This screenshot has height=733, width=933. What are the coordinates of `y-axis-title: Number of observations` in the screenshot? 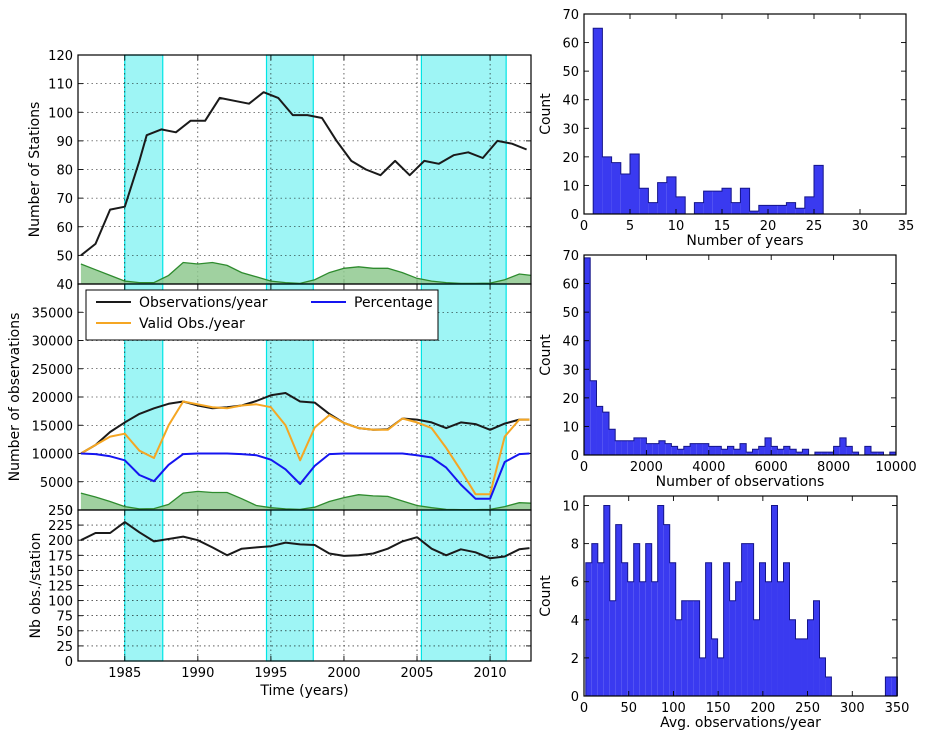 It's located at (15, 397).